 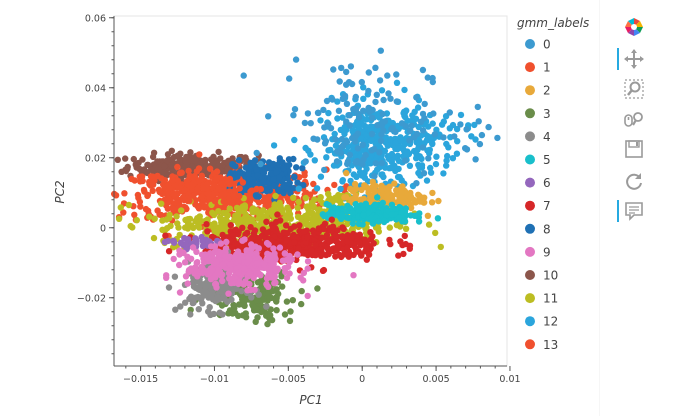 I want to click on legend-item-1: 1, so click(x=538, y=68).